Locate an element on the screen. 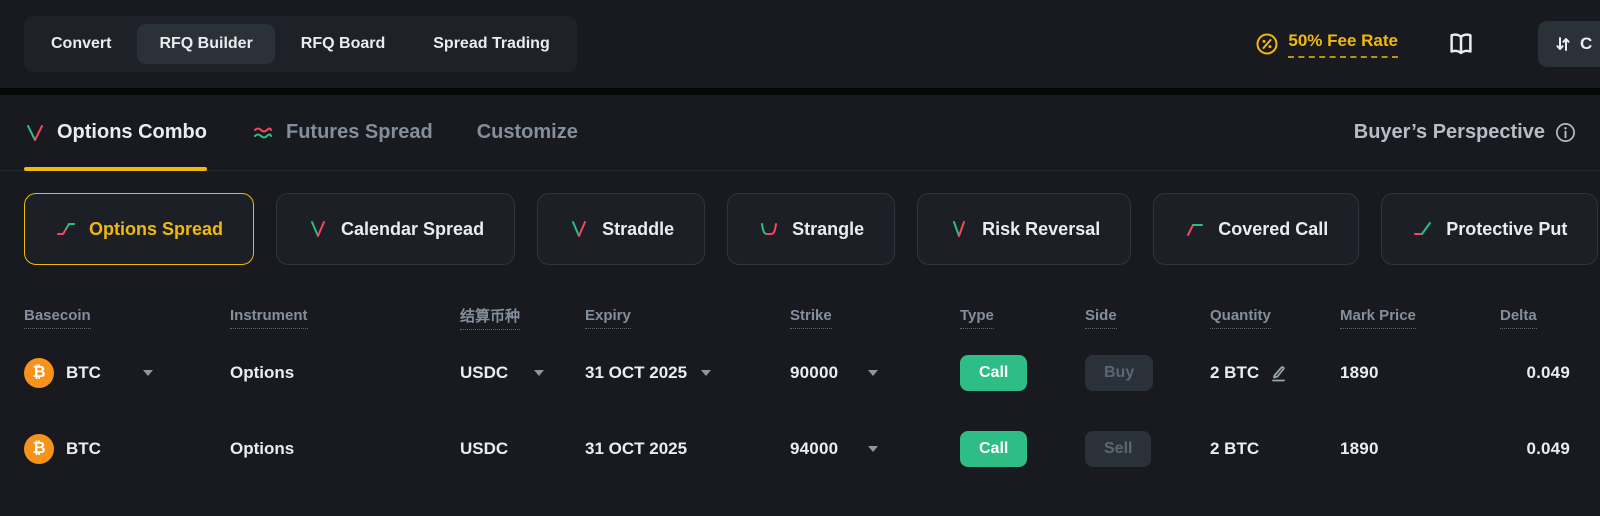  strategy-calendar-spread: Calendar Spread is located at coordinates (396, 229).